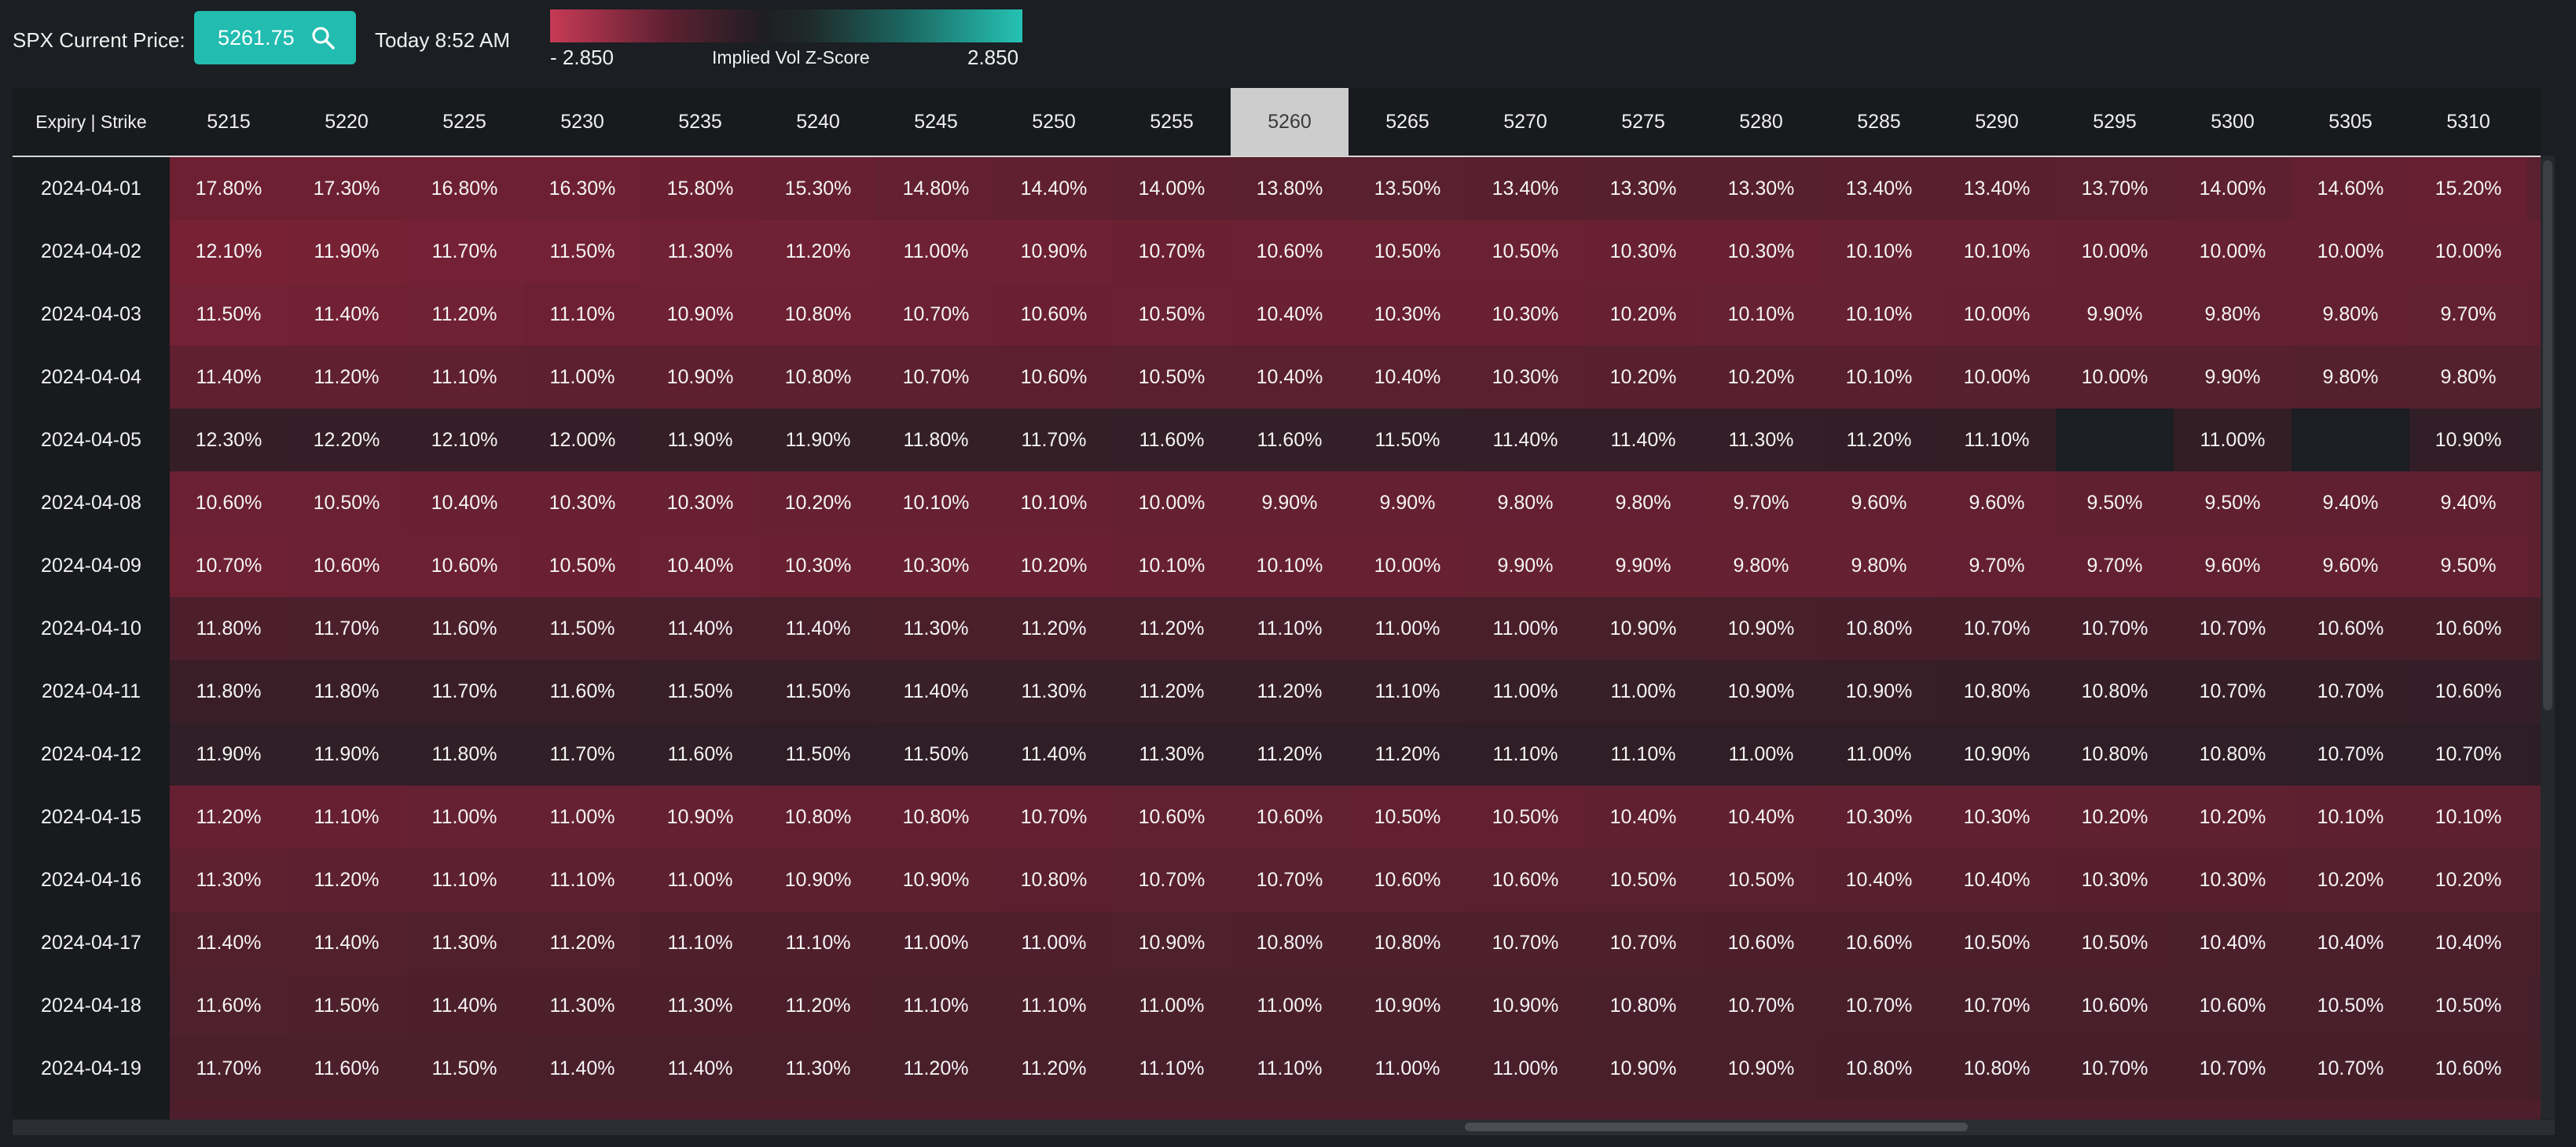 The height and width of the screenshot is (1147, 2576). I want to click on vertical-scrollbar, so click(2548, 637).